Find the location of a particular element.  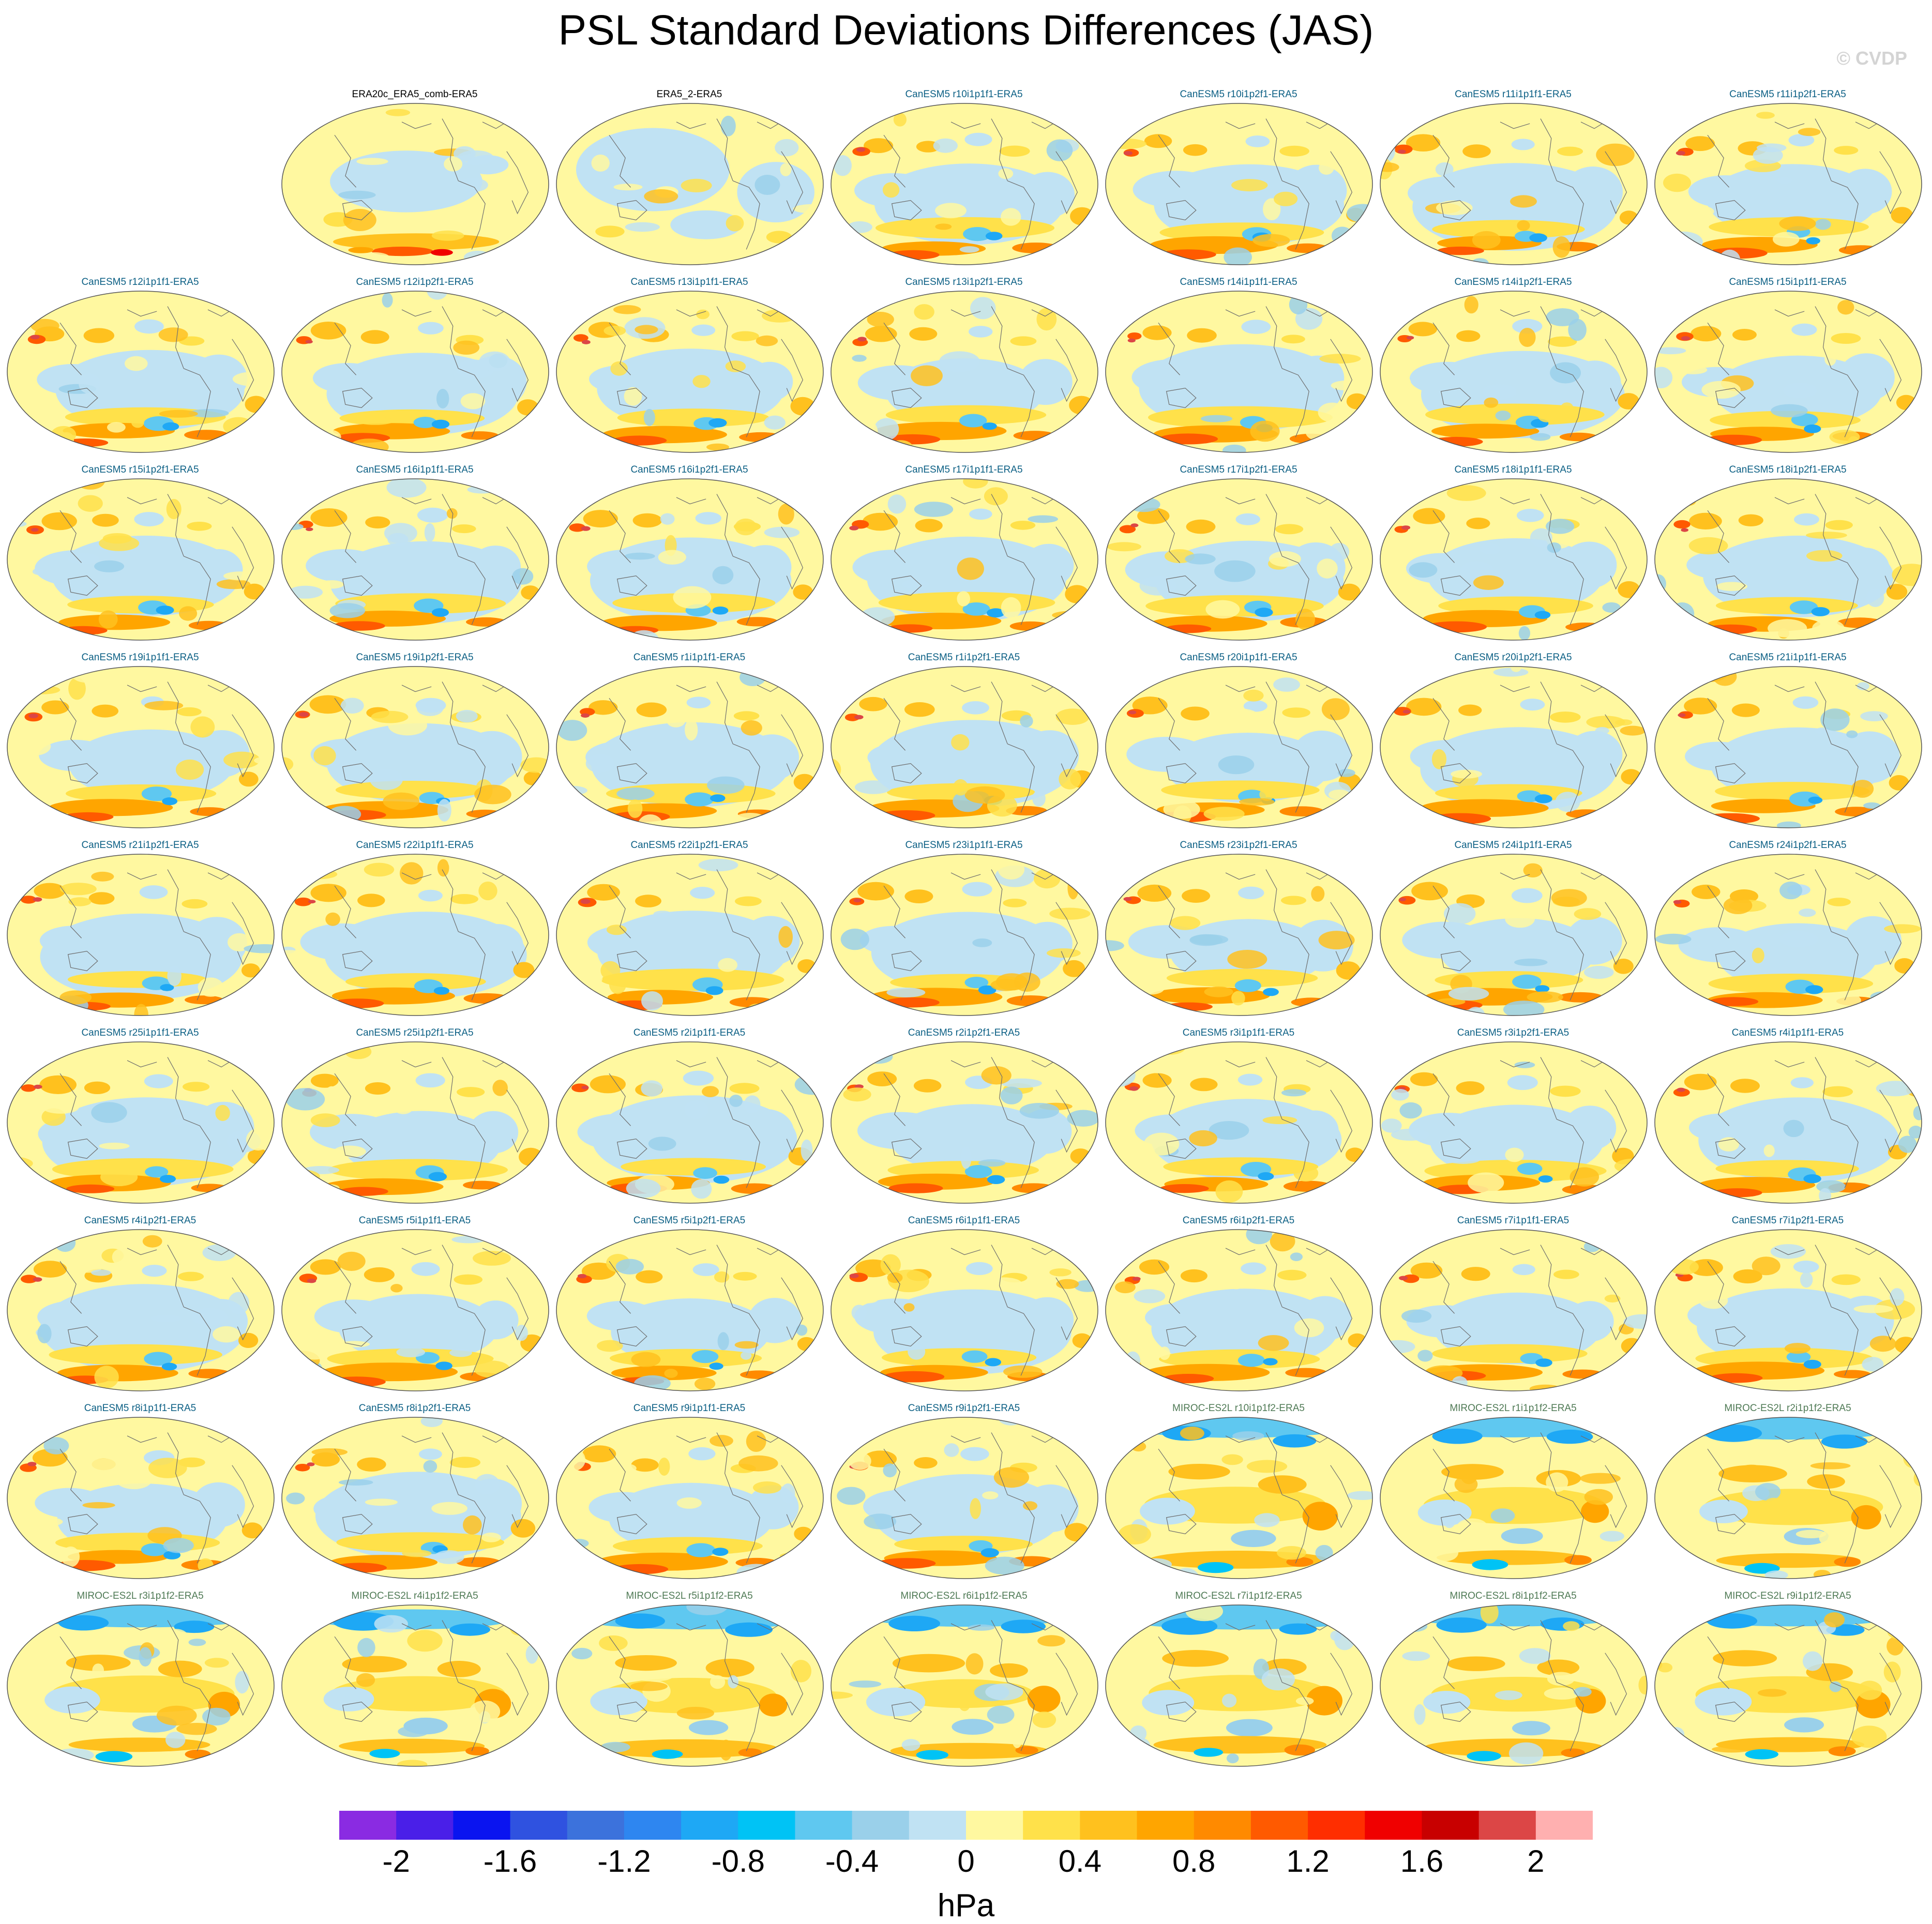

panel-title: CanESM5 r11i1p2f1-ERA5 is located at coordinates (1788, 94).